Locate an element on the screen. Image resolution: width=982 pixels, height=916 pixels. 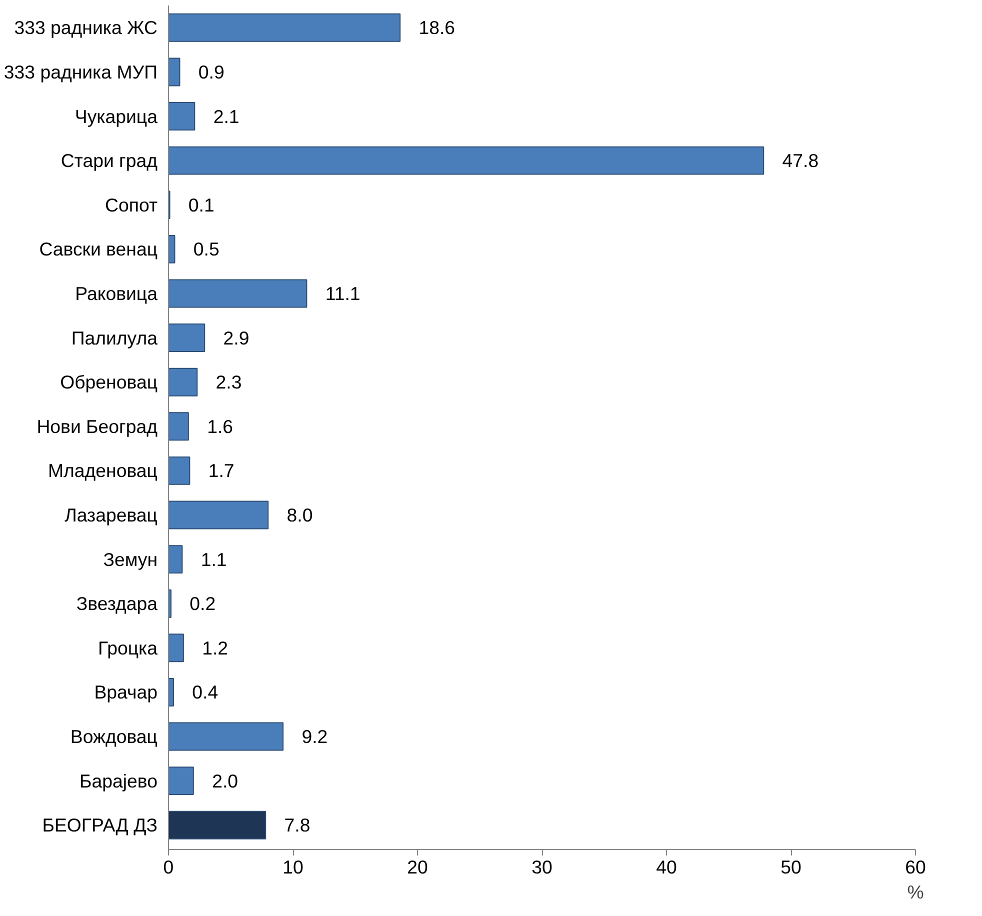
data-label: 11.1 is located at coordinates (342, 293).